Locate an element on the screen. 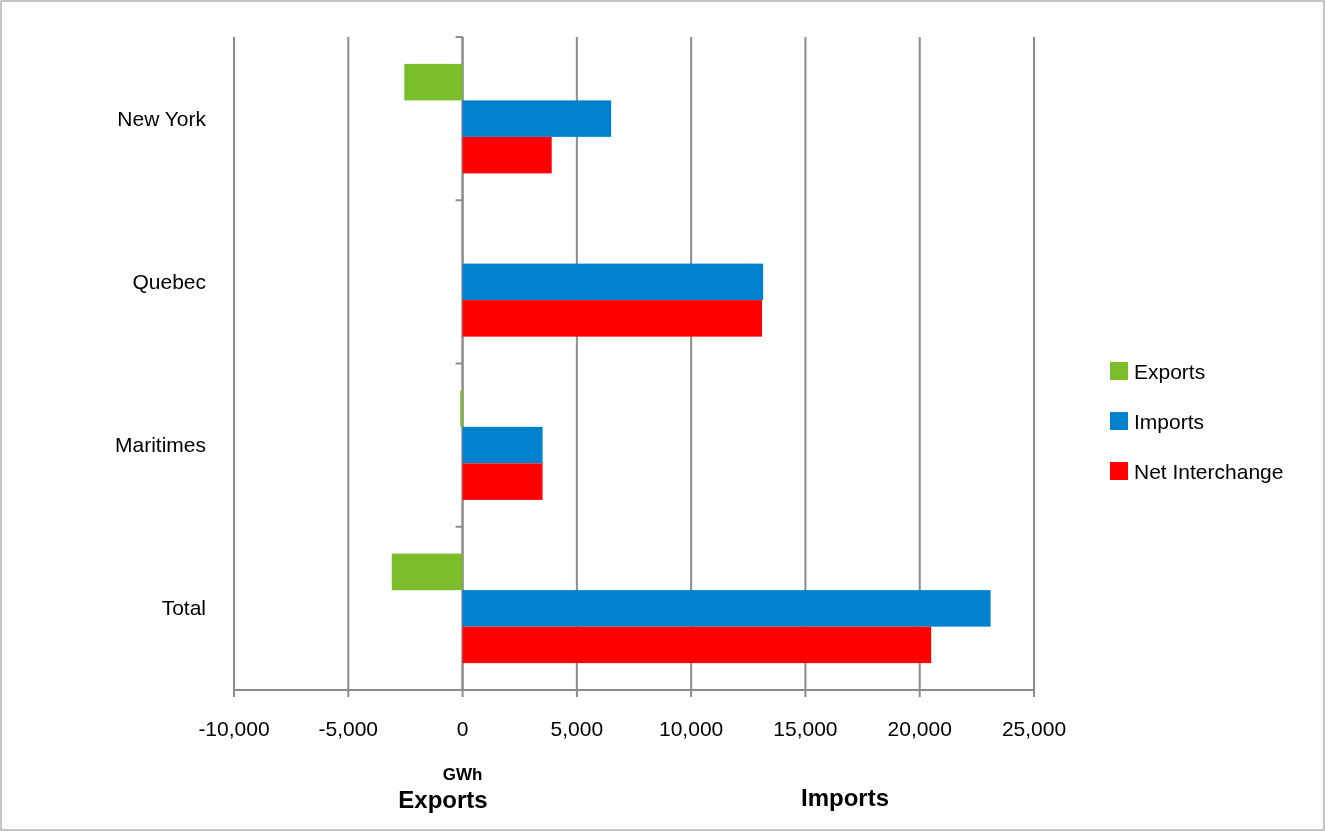 Image resolution: width=1325 pixels, height=831 pixels. x-tick-label: 10,000 is located at coordinates (691, 728).